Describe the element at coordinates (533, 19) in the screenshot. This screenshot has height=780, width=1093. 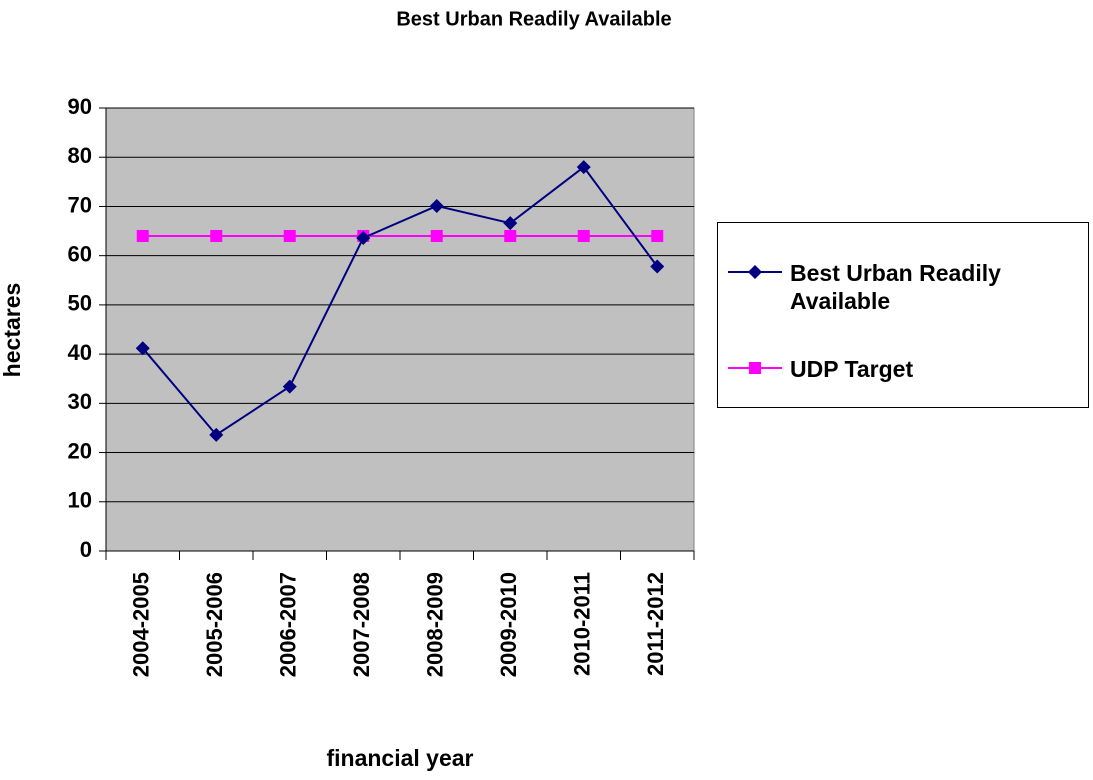
I see `chart-title: Best Urban Readily Available` at that location.